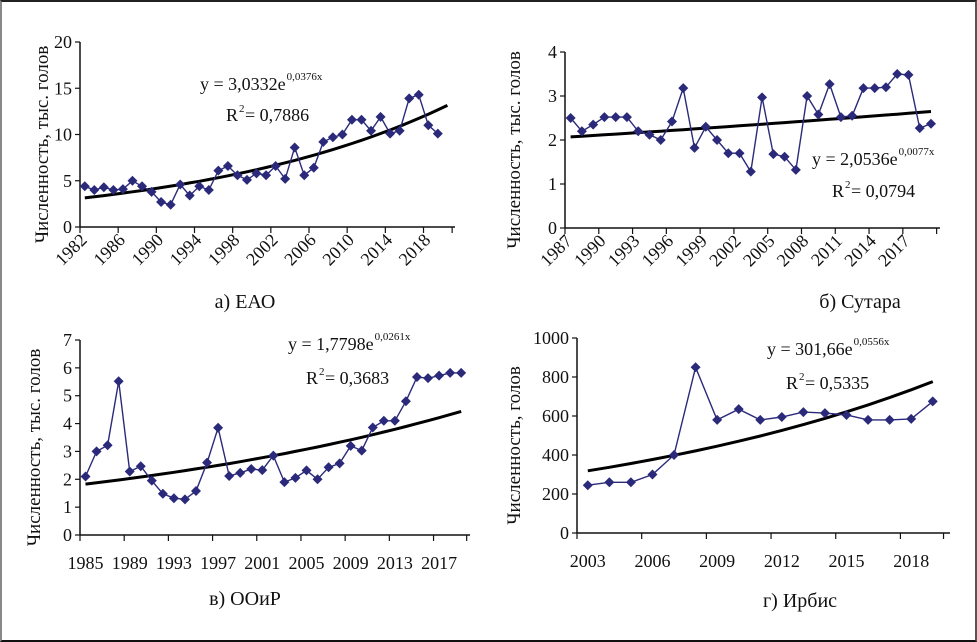 The width and height of the screenshot is (977, 642). Describe the element at coordinates (552, 96) in the screenshot. I see `y-tick-label: 3` at that location.